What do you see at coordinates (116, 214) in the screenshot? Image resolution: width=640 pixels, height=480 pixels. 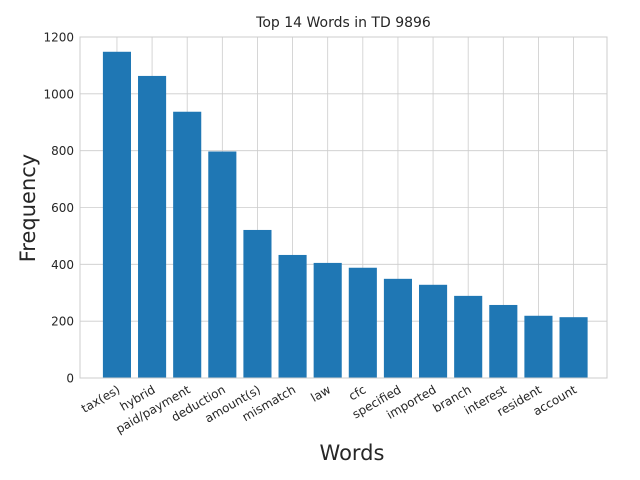 I see `bar-tax-es` at bounding box center [116, 214].